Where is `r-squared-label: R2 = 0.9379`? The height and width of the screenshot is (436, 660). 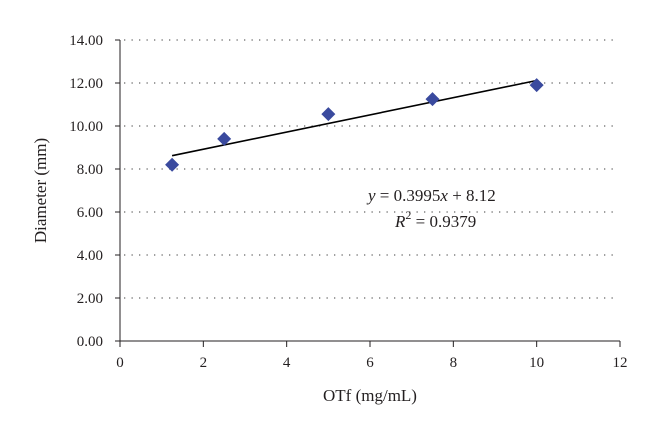 r-squared-label: R2 = 0.9379 is located at coordinates (435, 219).